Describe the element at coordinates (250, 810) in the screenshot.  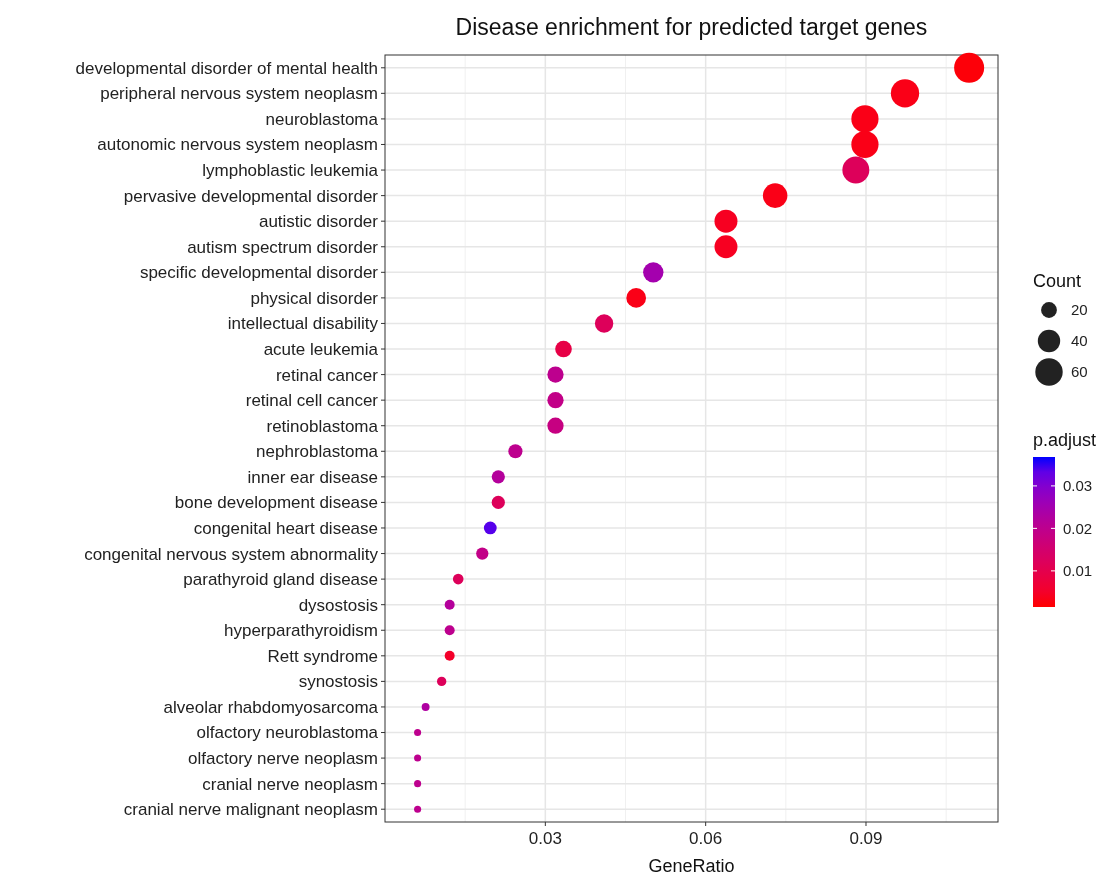
I see `y-tick-label: cranial nerve malignant neoplasm` at that location.